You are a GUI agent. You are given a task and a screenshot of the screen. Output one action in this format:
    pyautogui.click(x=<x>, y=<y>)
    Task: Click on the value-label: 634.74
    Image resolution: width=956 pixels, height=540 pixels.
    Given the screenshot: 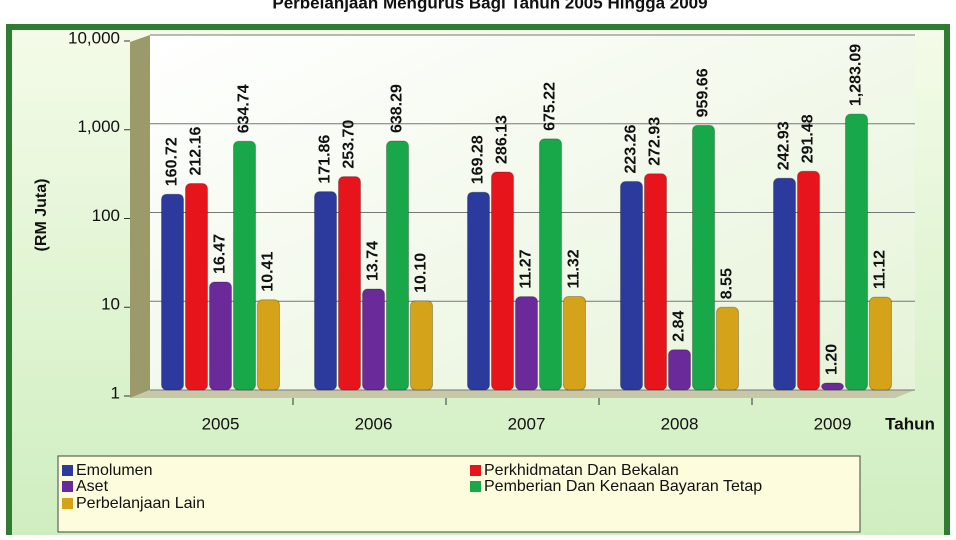 What is the action you would take?
    pyautogui.click(x=244, y=108)
    